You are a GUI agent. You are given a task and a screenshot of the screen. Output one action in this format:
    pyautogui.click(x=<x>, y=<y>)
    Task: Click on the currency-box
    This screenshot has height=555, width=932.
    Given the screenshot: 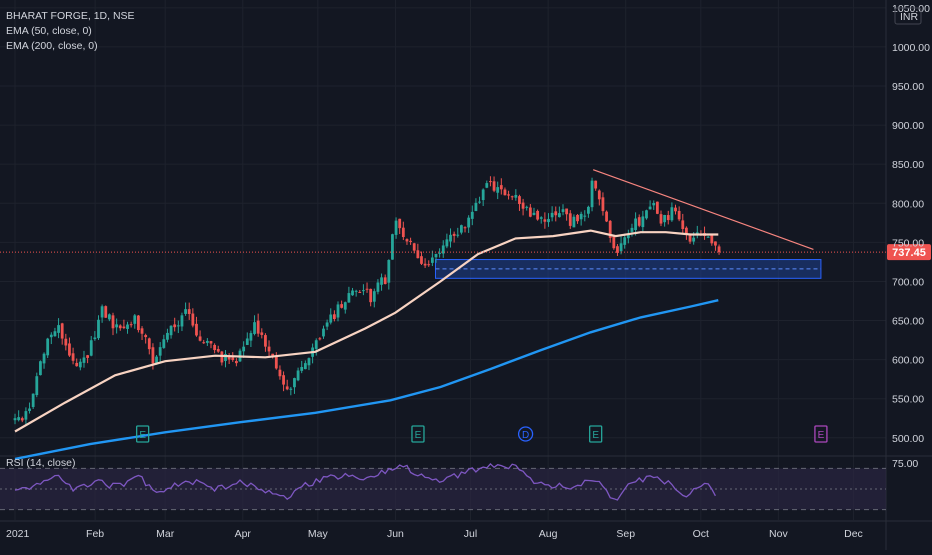 What is the action you would take?
    pyautogui.click(x=908, y=16)
    